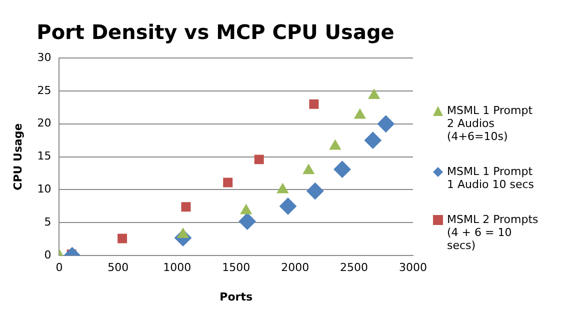 The width and height of the screenshot is (571, 320). I want to click on x-tick-label: 0, so click(59, 267).